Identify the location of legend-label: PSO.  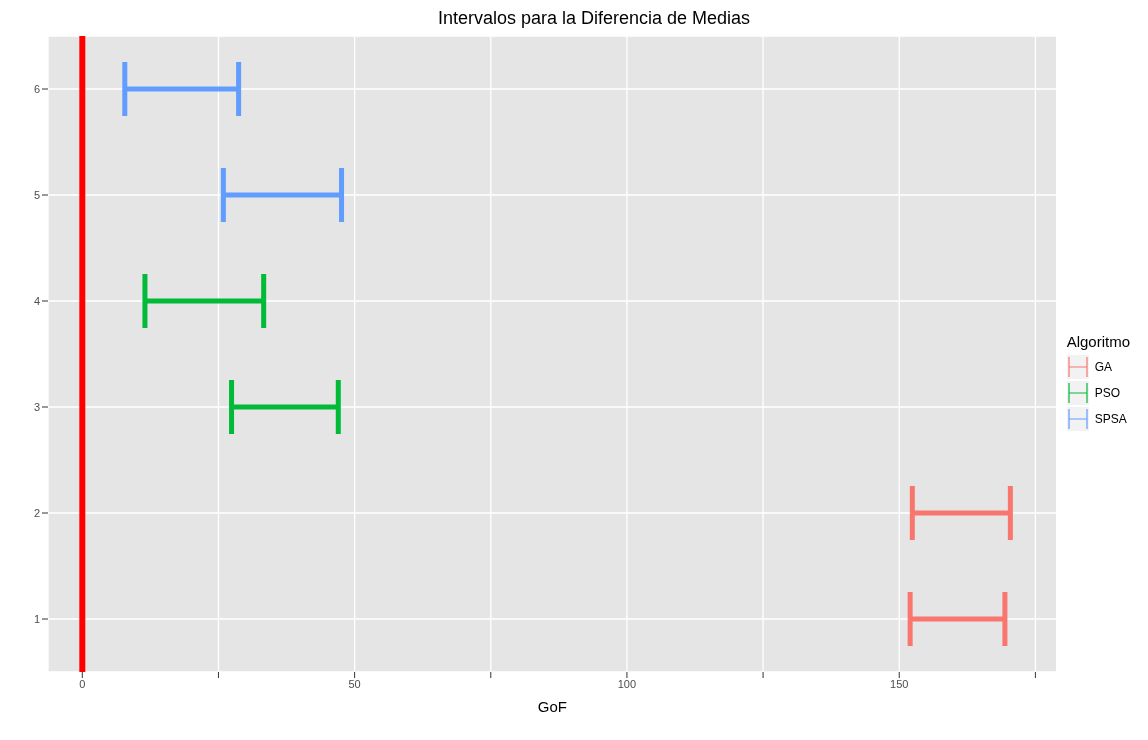
(1107, 392).